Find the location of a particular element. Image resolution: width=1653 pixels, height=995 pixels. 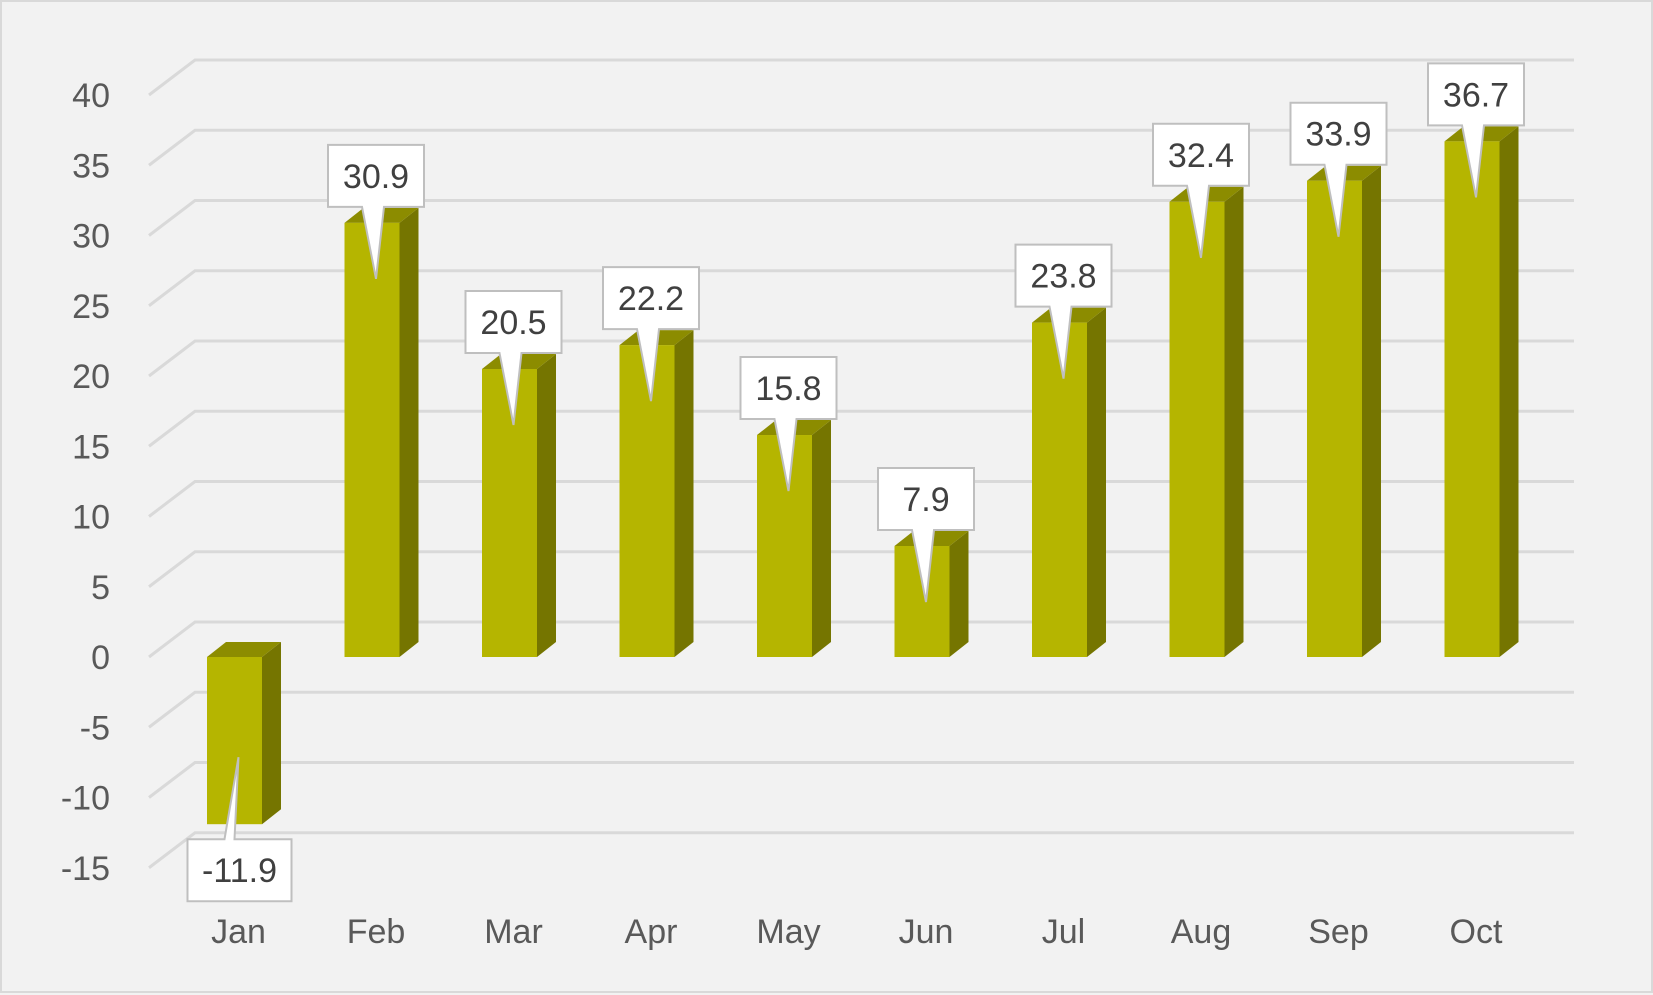

data-label: 15.8 is located at coordinates (788, 424).